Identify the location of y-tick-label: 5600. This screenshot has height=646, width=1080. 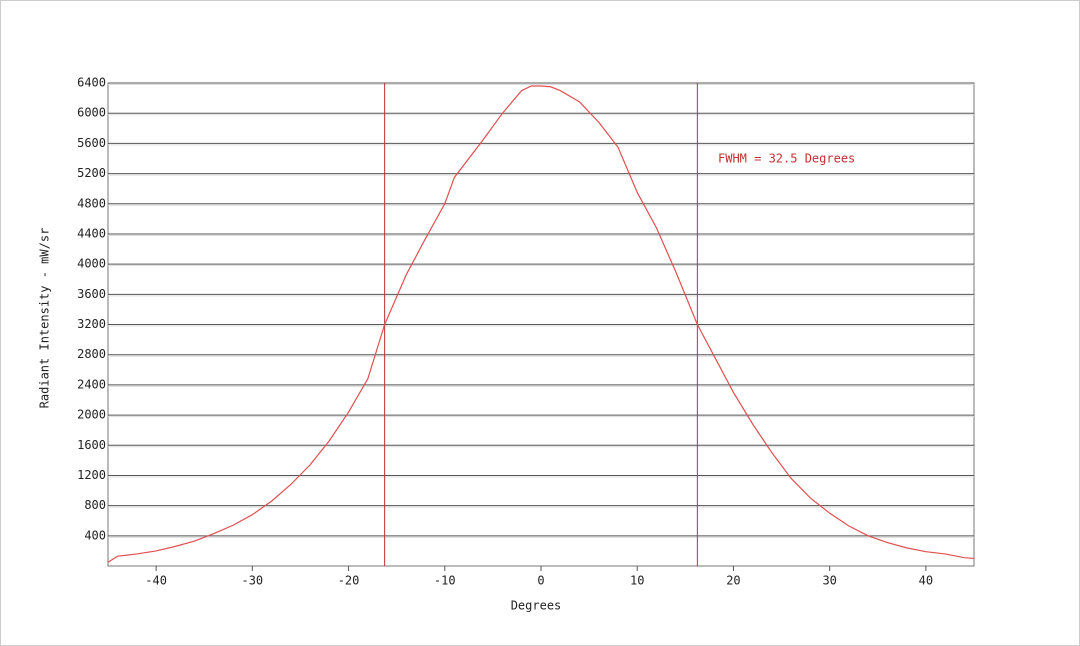
(91, 143).